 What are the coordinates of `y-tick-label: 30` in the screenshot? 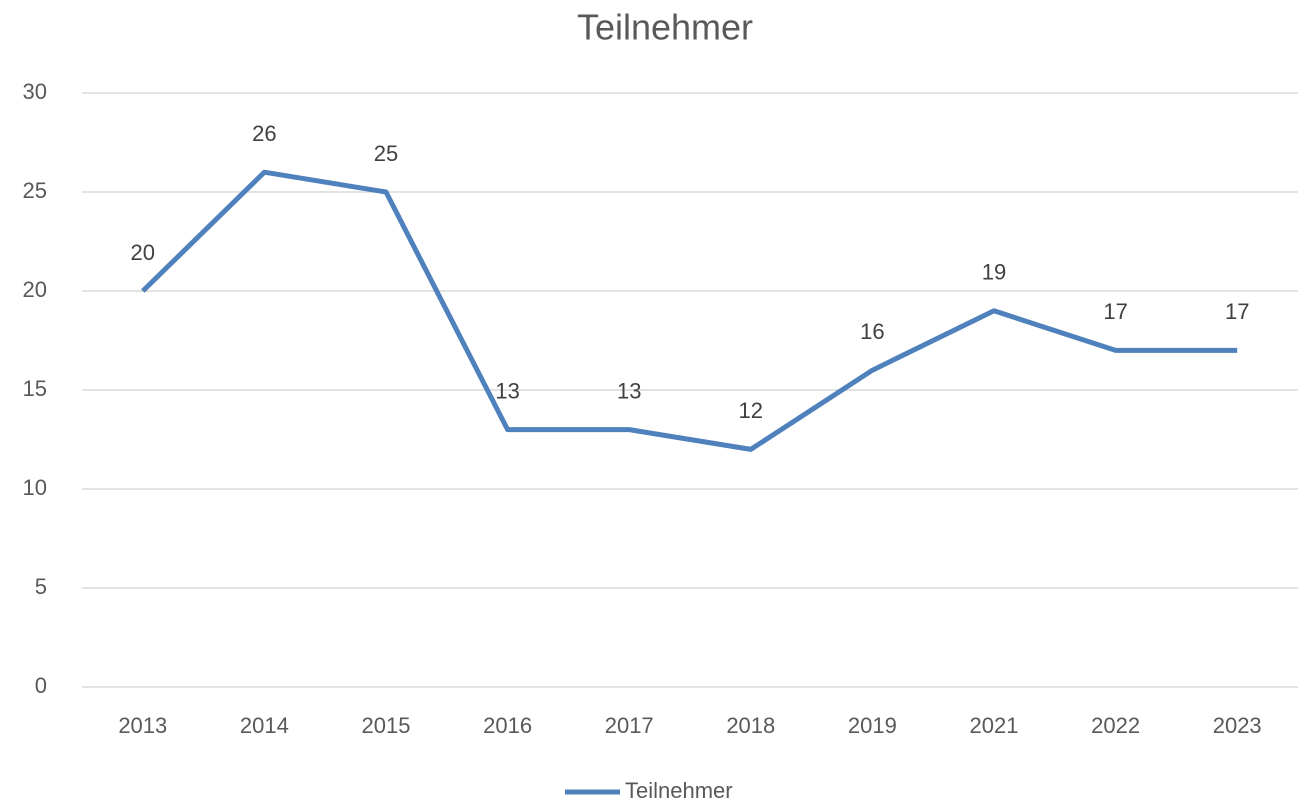 It's located at (35, 91).